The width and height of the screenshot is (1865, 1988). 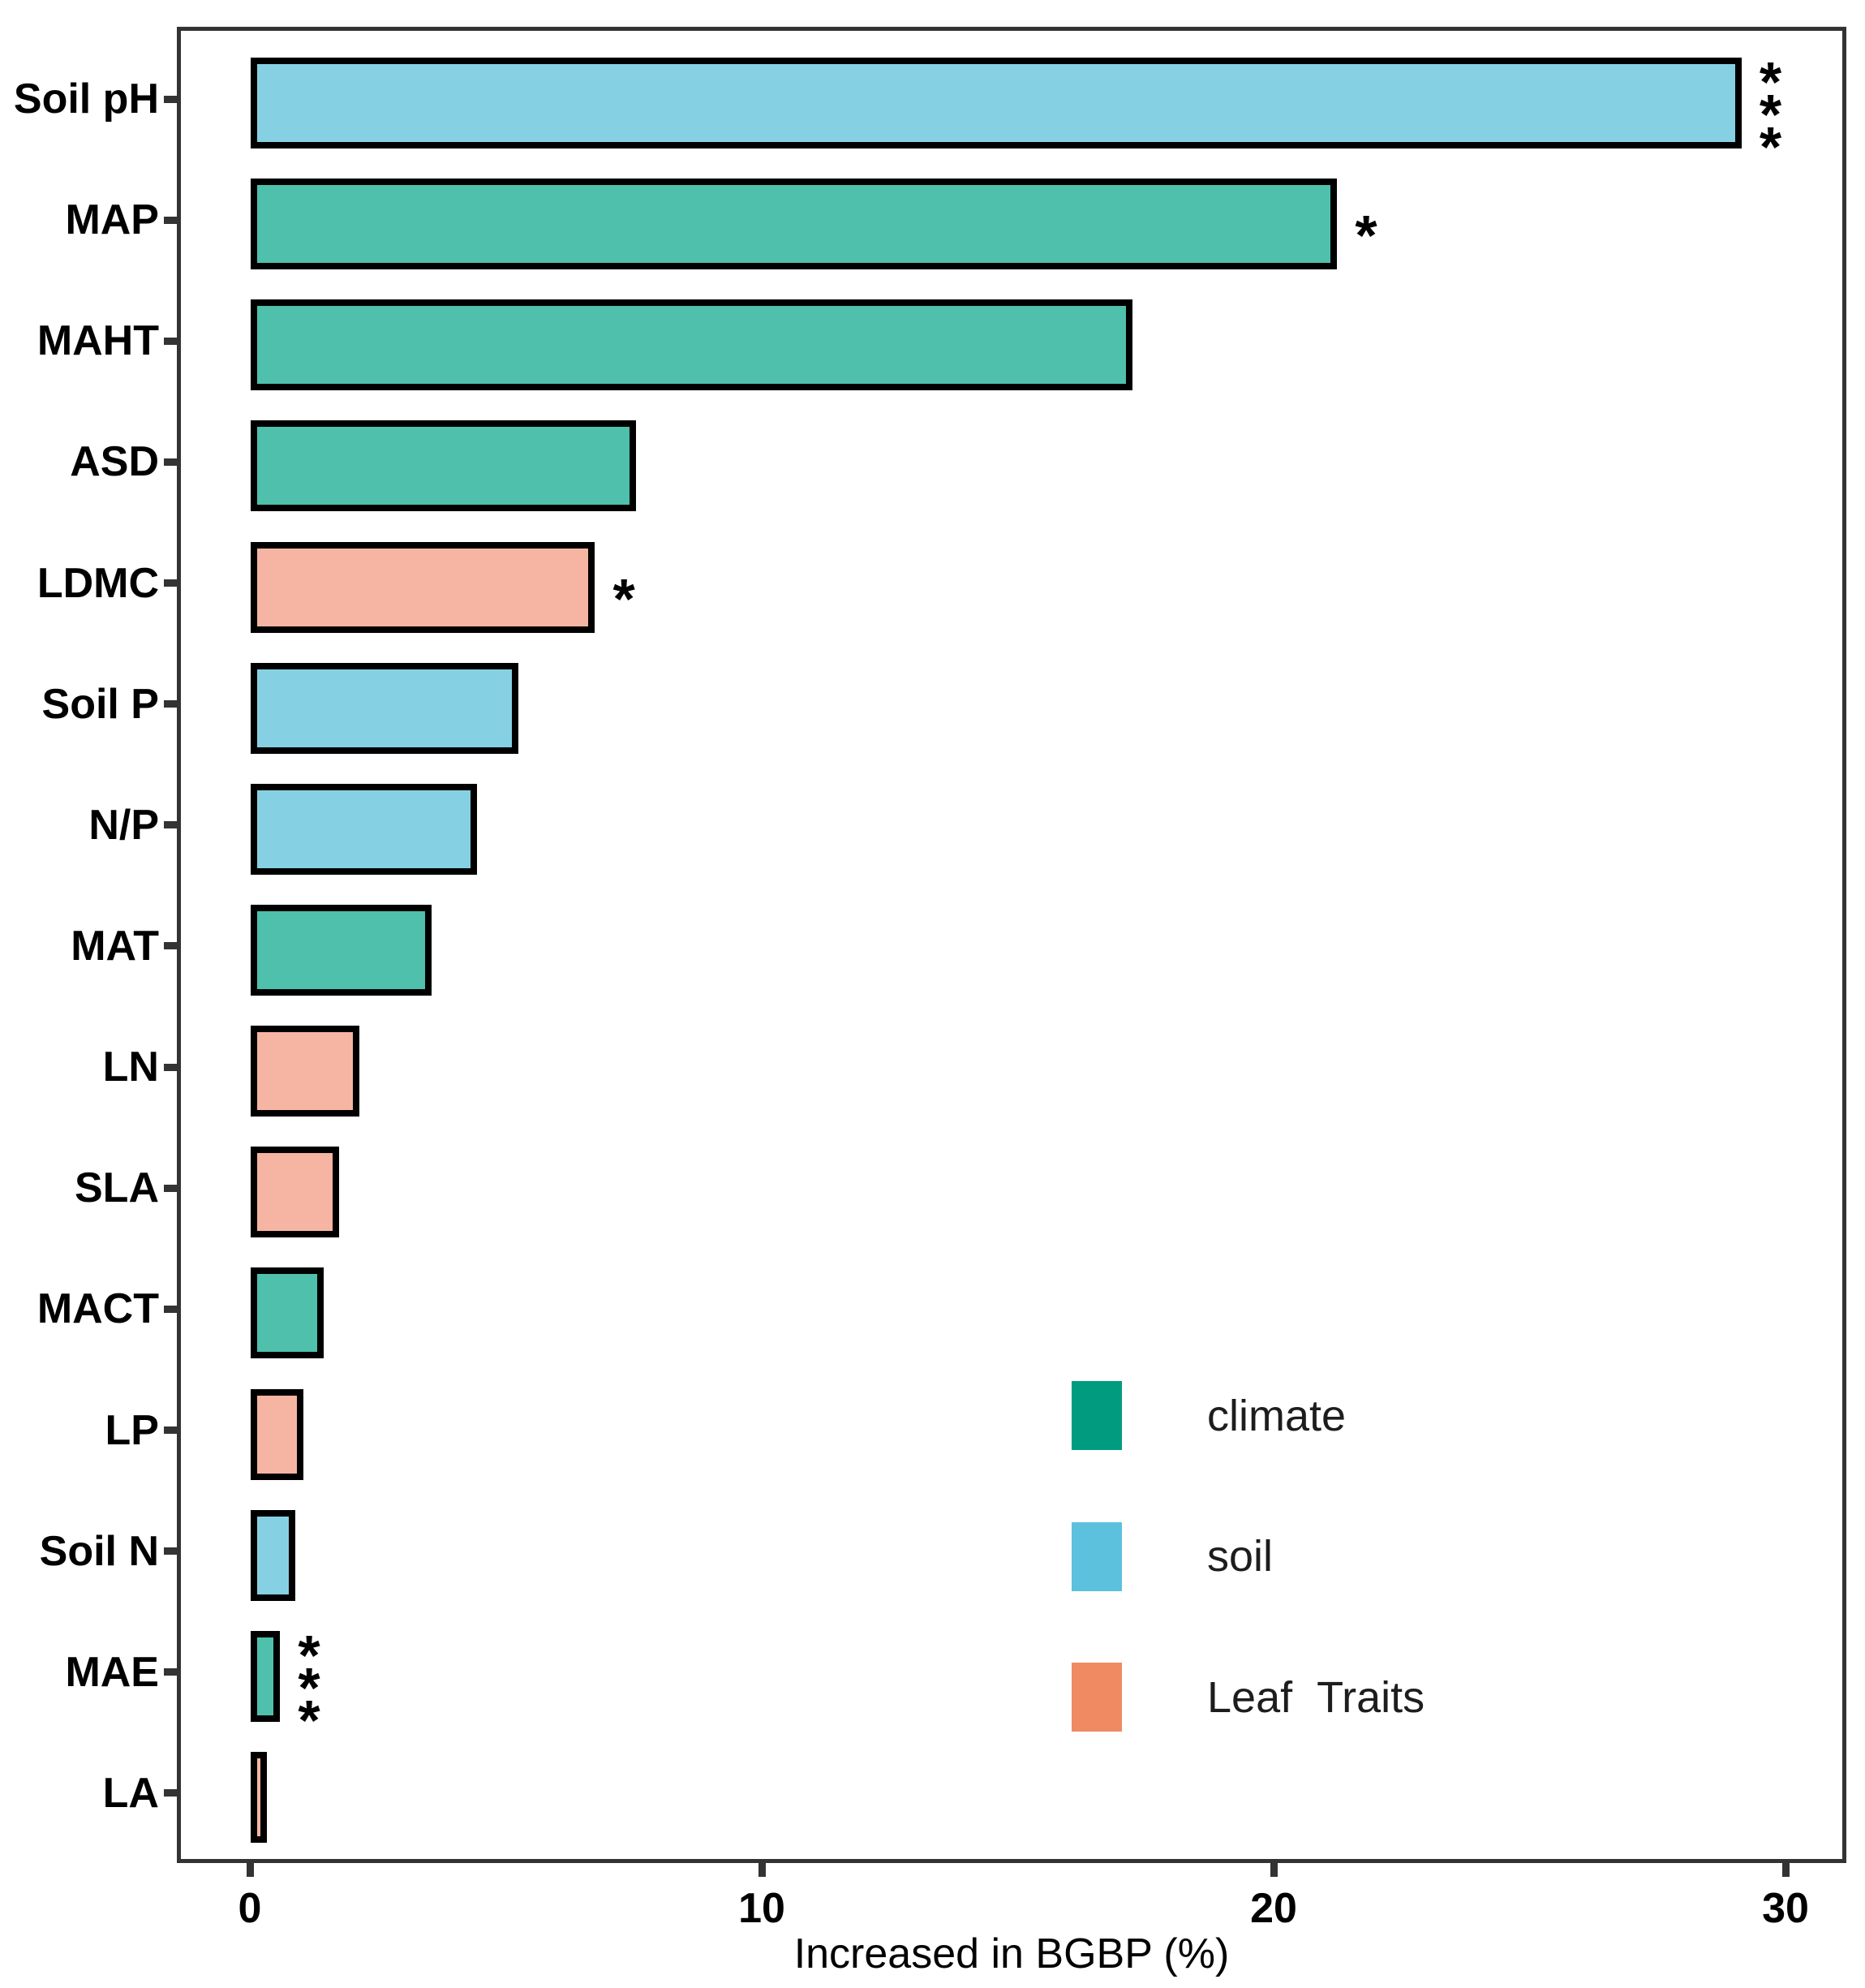 What do you see at coordinates (124, 825) in the screenshot?
I see `y-axis-label: N/P` at bounding box center [124, 825].